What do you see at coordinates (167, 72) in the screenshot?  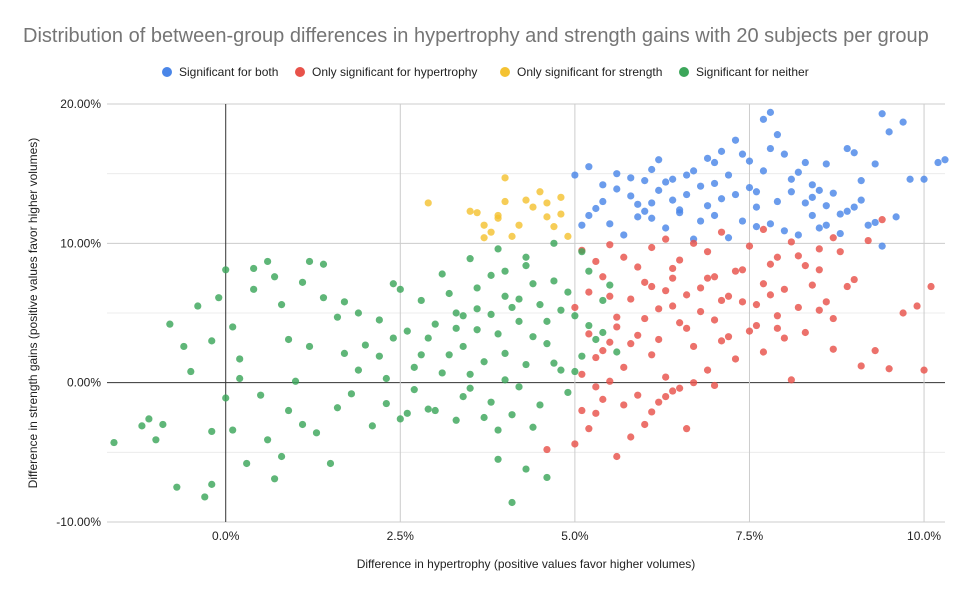 I see `legend-marker` at bounding box center [167, 72].